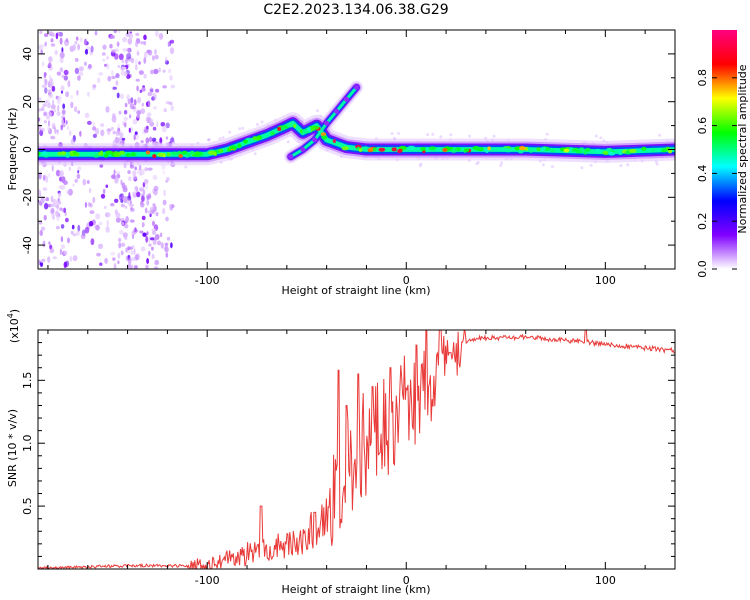 This screenshot has width=750, height=600. I want to click on spectrogram-branch-point, so click(356, 87).